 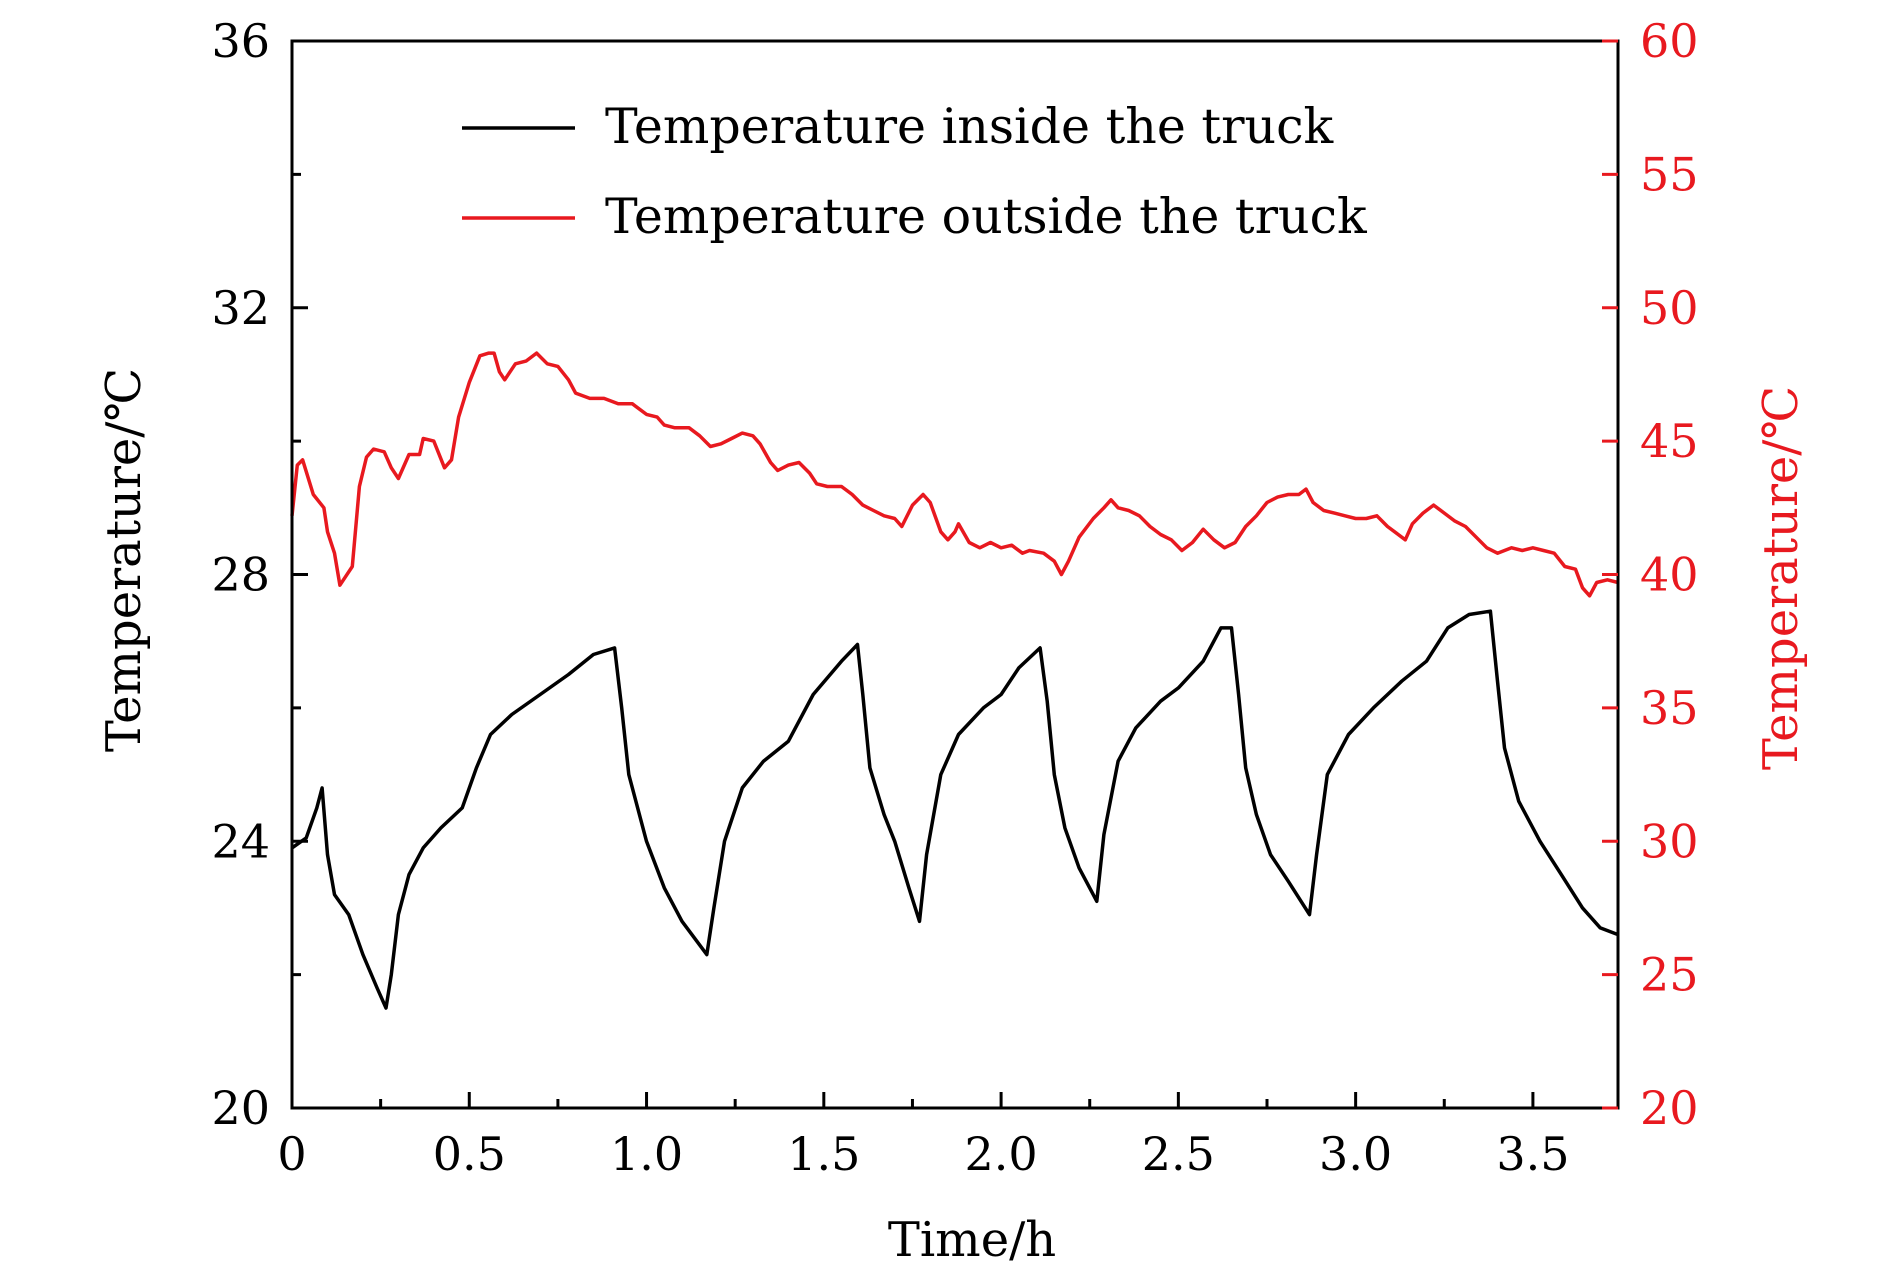 What do you see at coordinates (469, 1154) in the screenshot?
I see `x-tick-label: 0.5` at bounding box center [469, 1154].